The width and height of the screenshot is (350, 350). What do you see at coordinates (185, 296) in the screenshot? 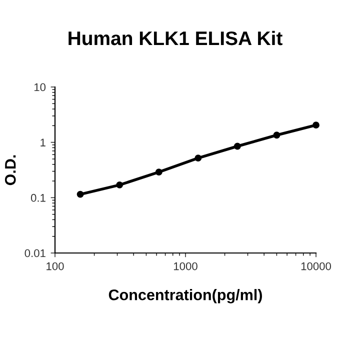
I see `x-axis-title: Concentration(pg/ml)` at bounding box center [185, 296].